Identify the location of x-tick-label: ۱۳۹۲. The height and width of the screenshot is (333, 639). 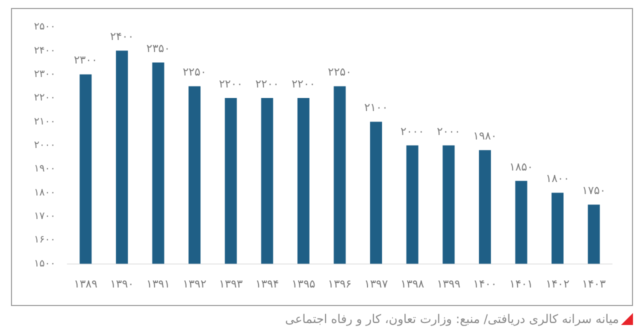
(194, 283).